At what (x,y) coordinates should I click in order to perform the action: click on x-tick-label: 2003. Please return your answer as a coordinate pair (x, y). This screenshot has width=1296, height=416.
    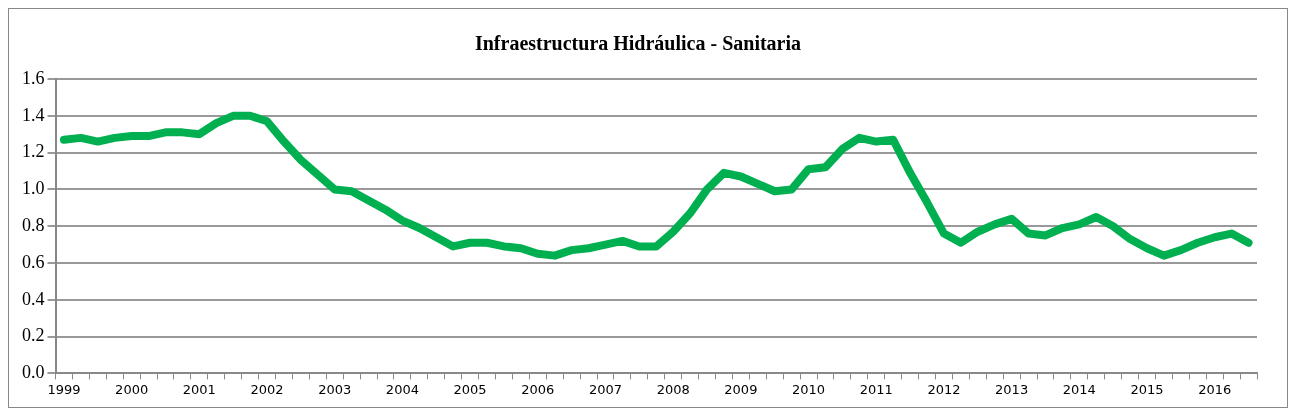
    Looking at the image, I should click on (335, 389).